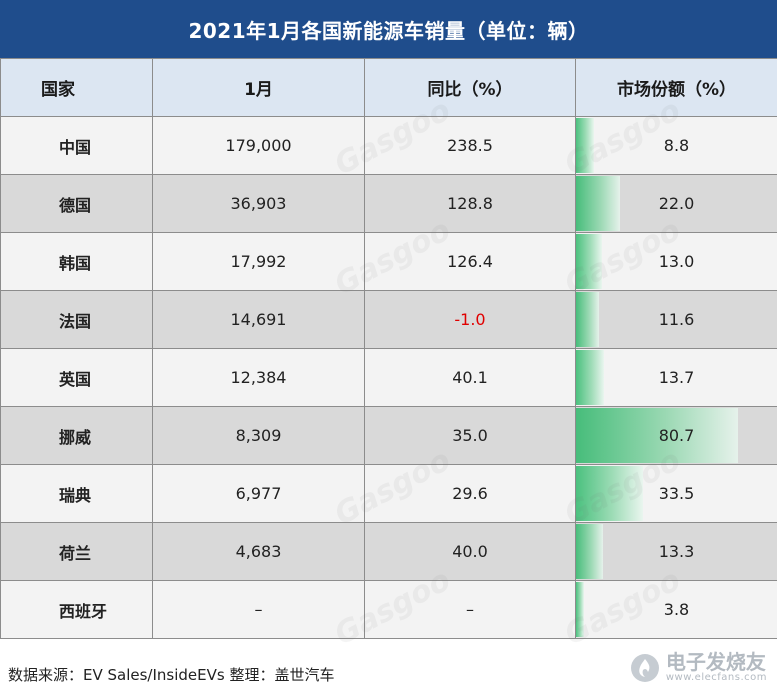  I want to click on cell-yoy: 35.0, so click(470, 435).